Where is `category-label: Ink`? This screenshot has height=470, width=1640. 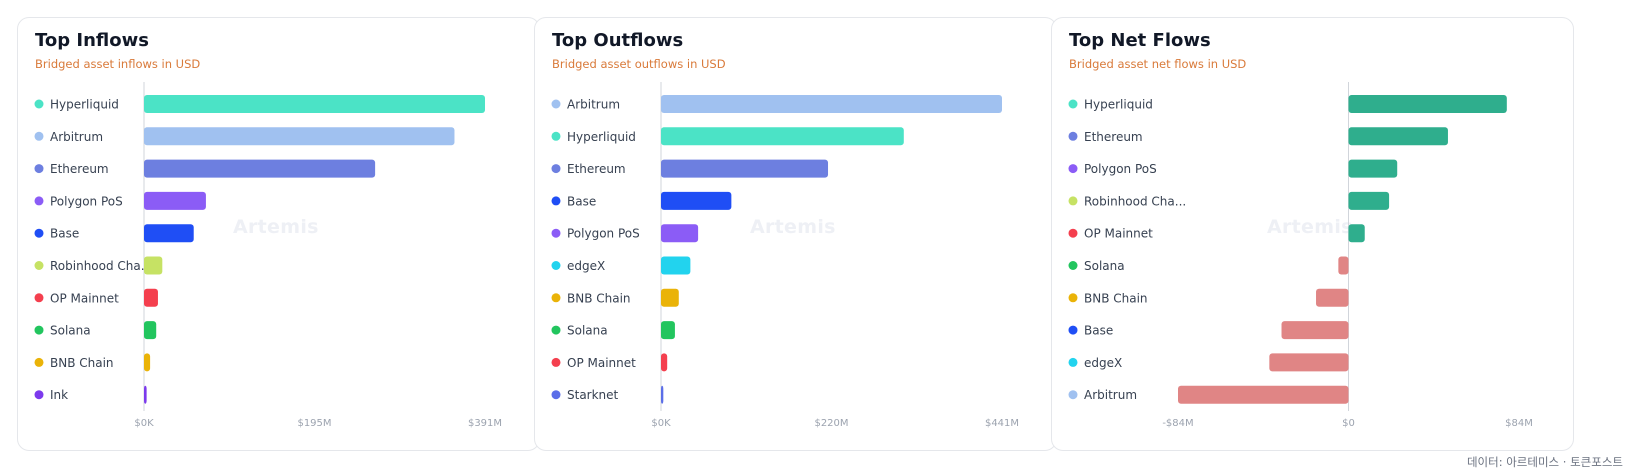
category-label: Ink is located at coordinates (59, 395).